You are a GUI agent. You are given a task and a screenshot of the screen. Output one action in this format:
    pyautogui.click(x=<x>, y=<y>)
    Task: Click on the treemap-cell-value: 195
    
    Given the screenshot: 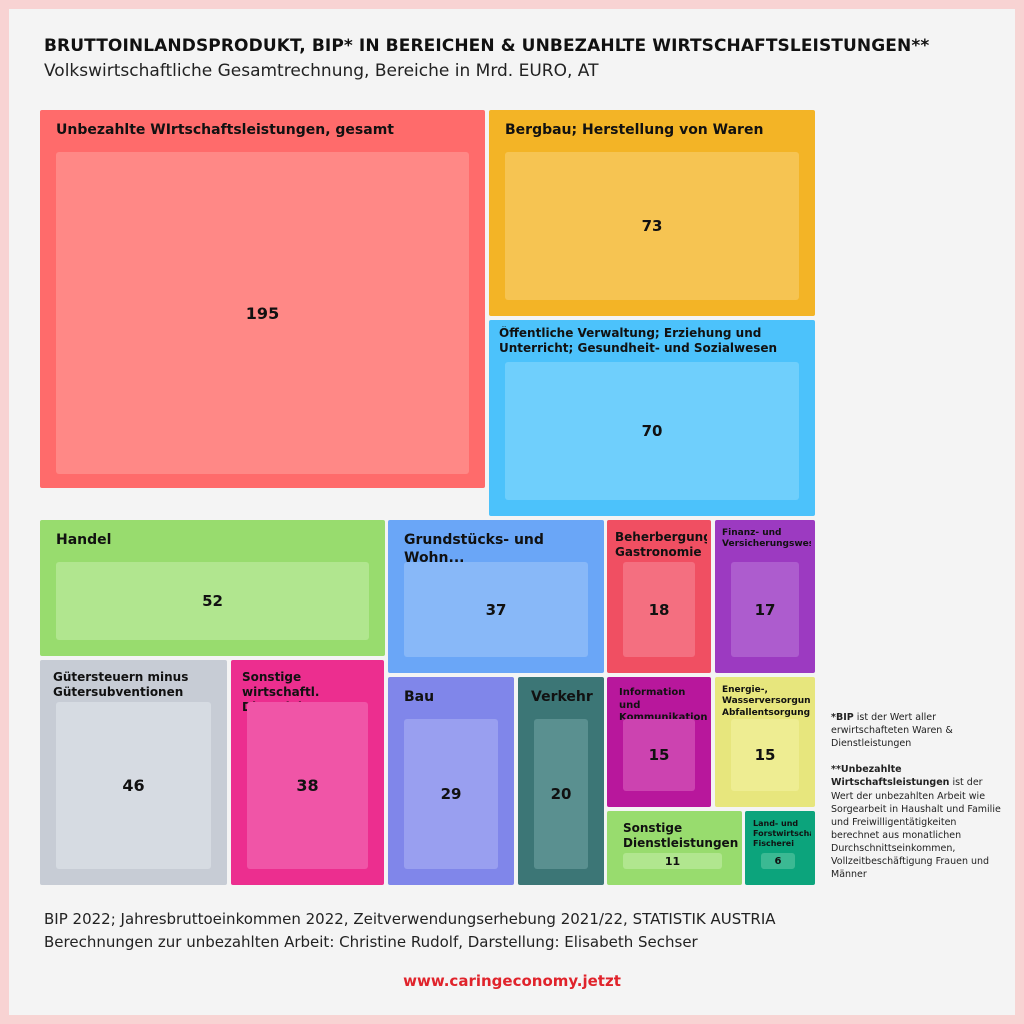 What is the action you would take?
    pyautogui.click(x=262, y=313)
    